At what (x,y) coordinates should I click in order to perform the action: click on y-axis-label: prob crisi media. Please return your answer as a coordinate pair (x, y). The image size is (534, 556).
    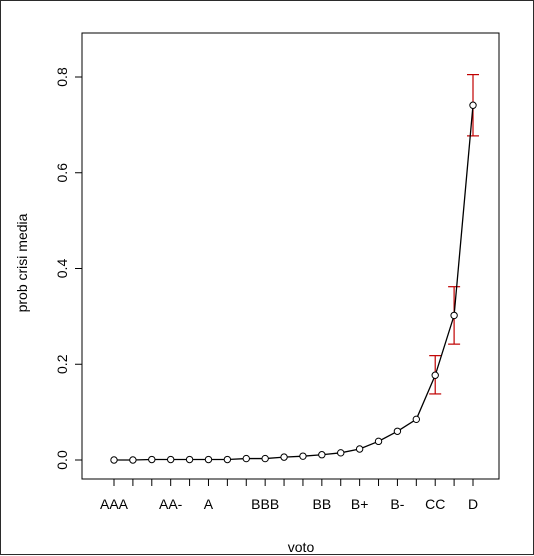
    Looking at the image, I should click on (22, 262).